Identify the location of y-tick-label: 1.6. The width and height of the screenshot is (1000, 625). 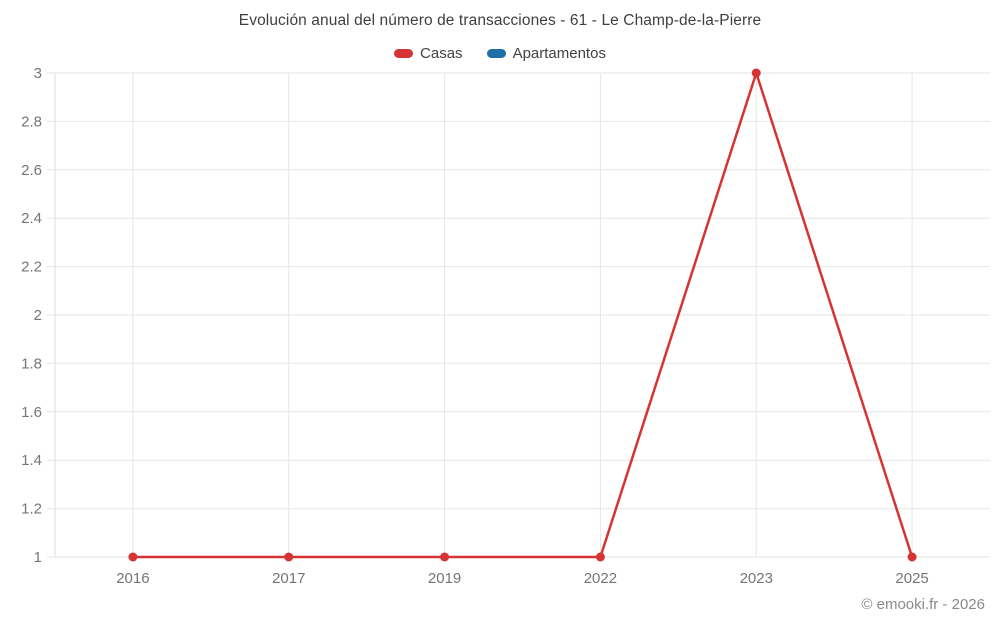
(31, 412).